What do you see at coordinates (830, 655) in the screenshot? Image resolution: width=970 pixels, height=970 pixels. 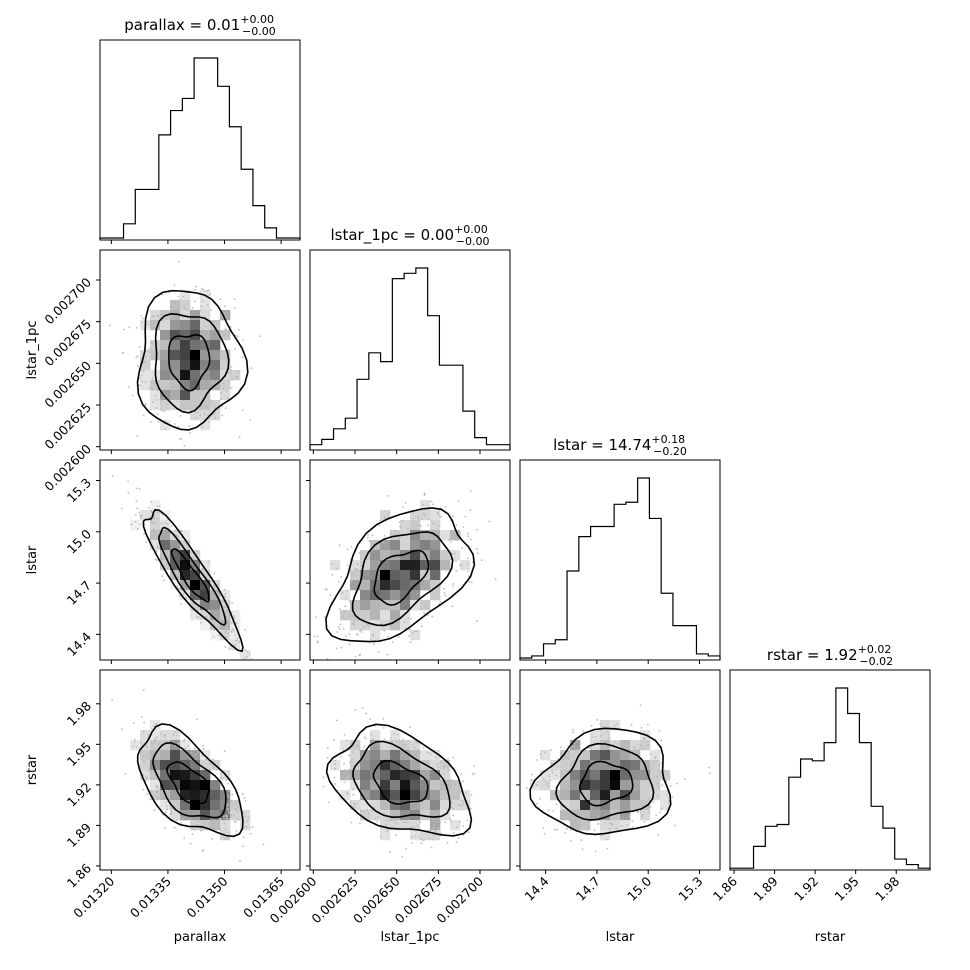 I see `panel-title-rstar: rstar = 1.92+0.02 −0.02` at bounding box center [830, 655].